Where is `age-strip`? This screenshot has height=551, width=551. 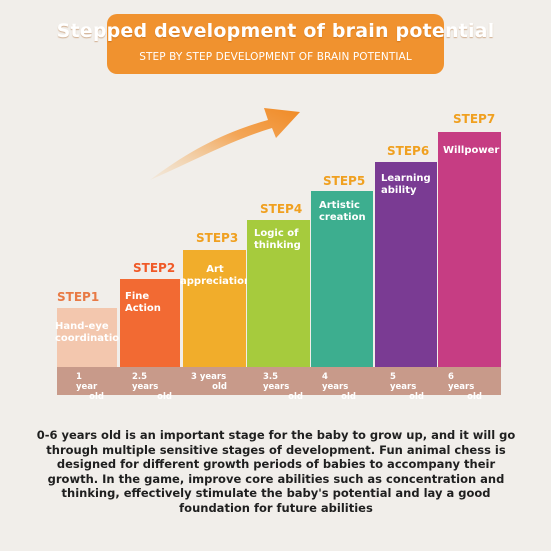 age-strip is located at coordinates (279, 381).